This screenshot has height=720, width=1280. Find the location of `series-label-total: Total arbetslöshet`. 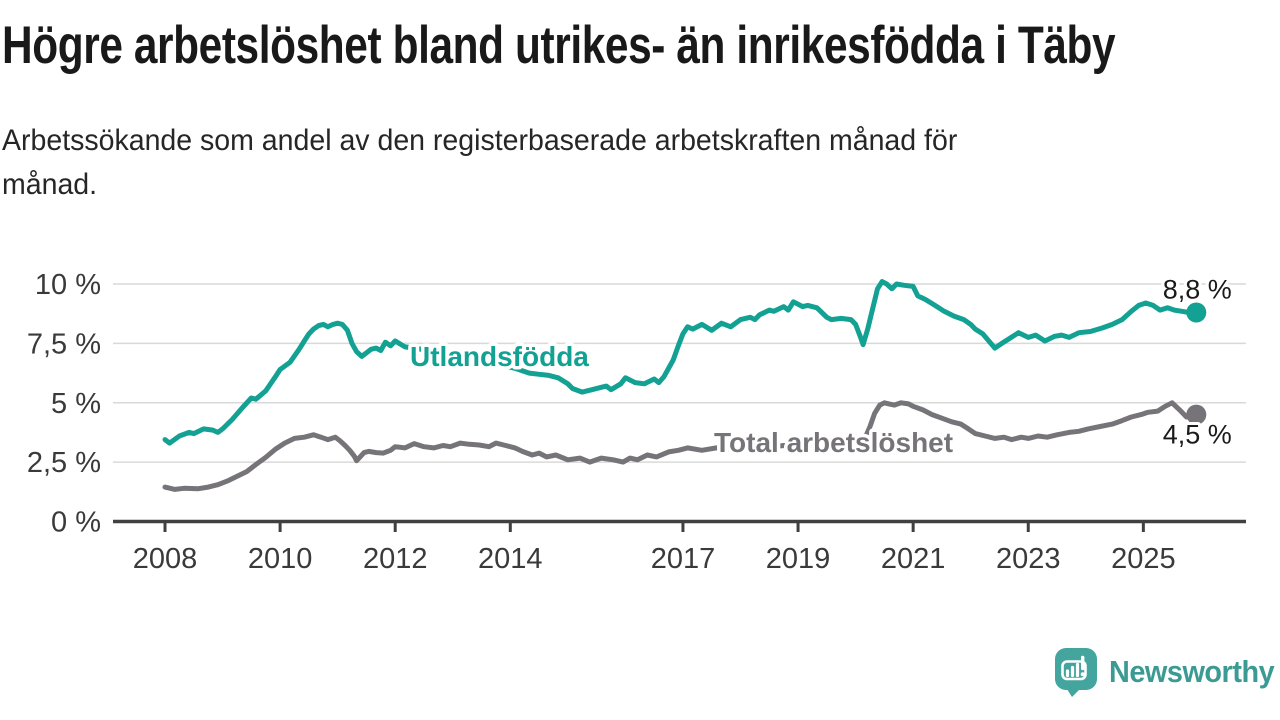

series-label-total: Total arbetslöshet is located at coordinates (833, 442).